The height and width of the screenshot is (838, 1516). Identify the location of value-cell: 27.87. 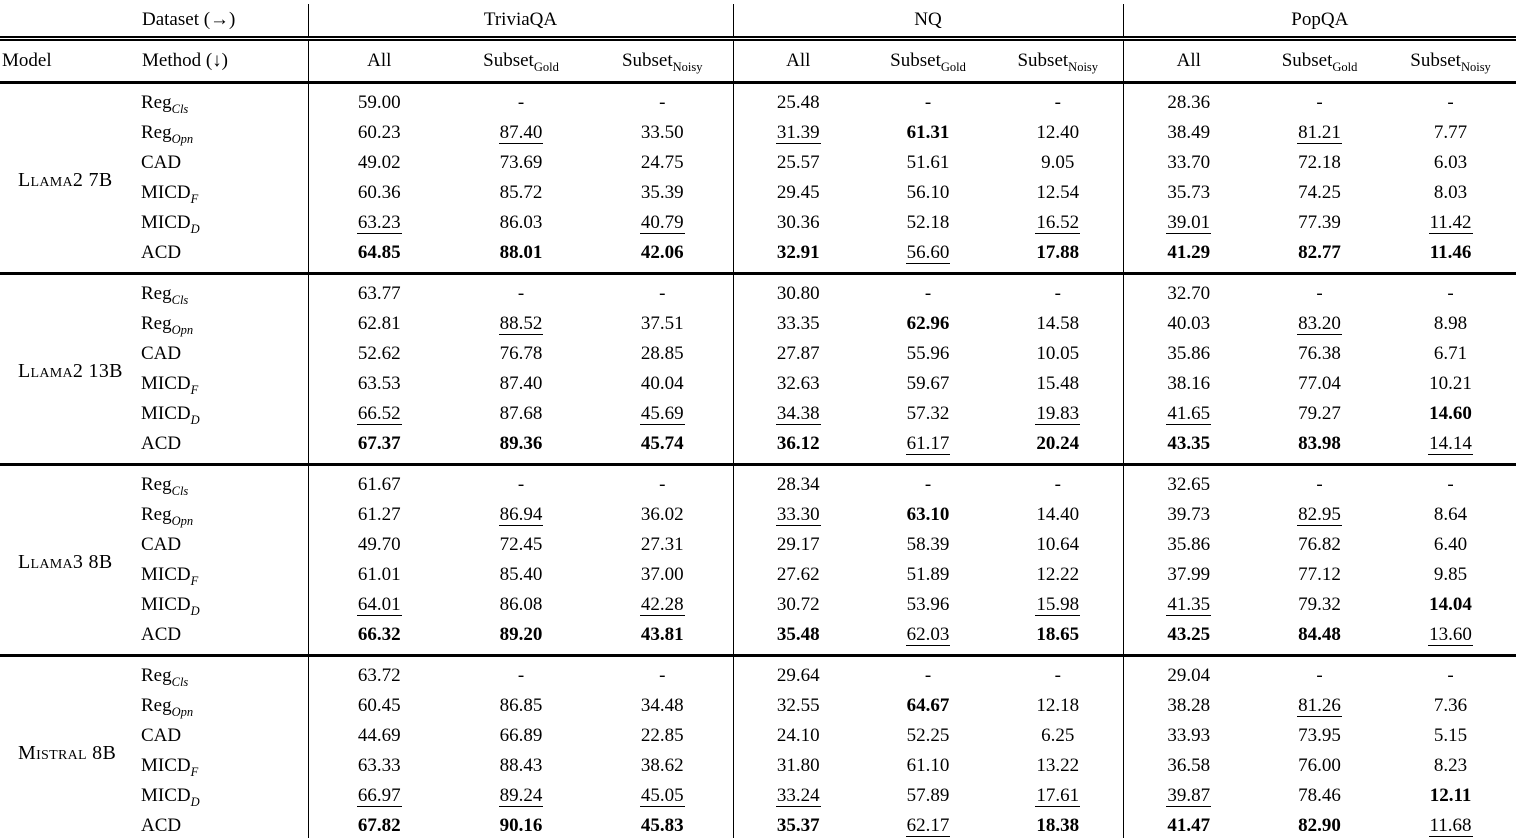
(798, 354).